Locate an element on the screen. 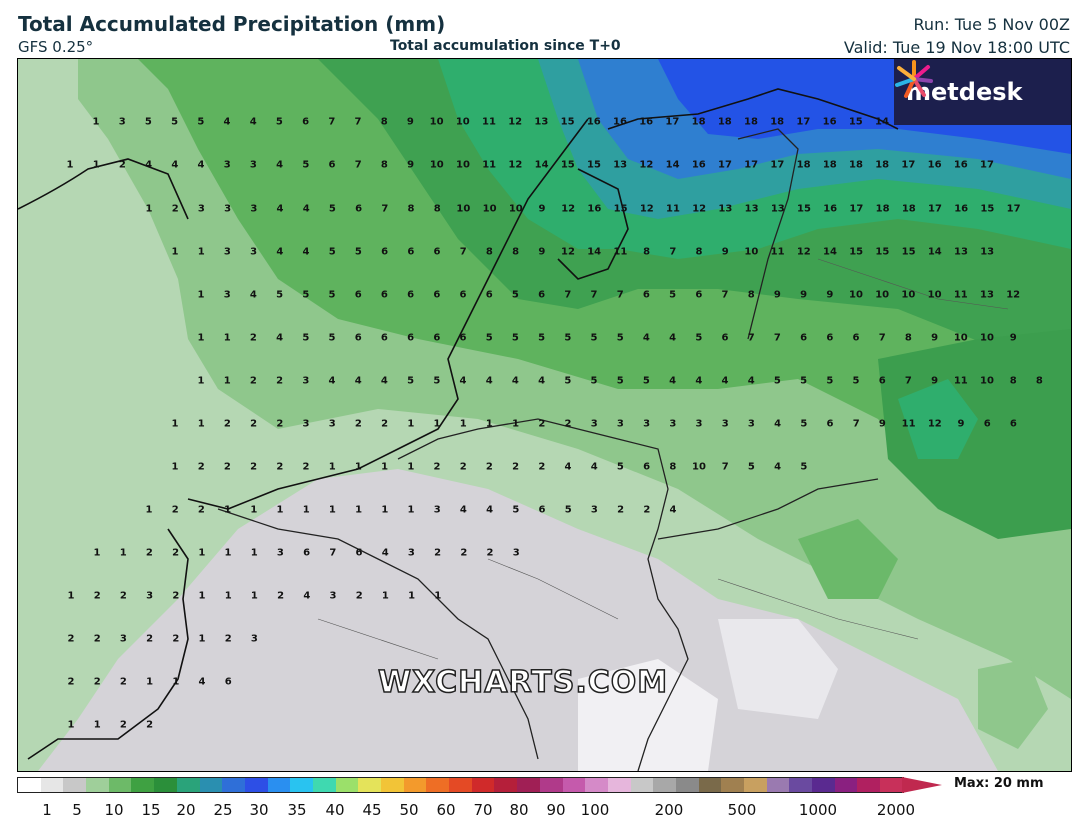  scale-tick-label: 1 is located at coordinates (47, 810).